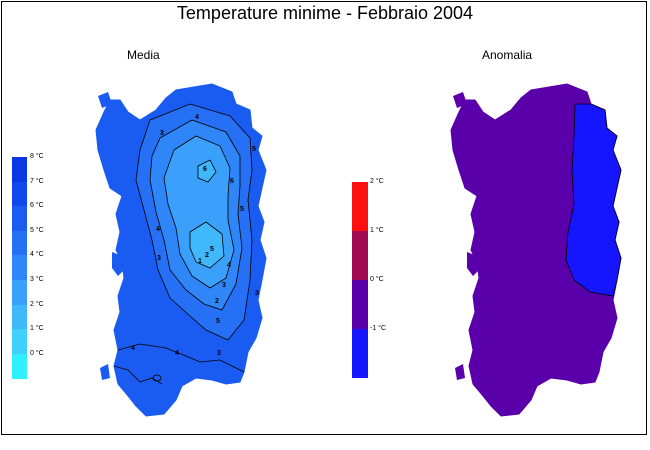  Describe the element at coordinates (460, 100) in the screenshot. I see `anomalia-island-north` at that location.